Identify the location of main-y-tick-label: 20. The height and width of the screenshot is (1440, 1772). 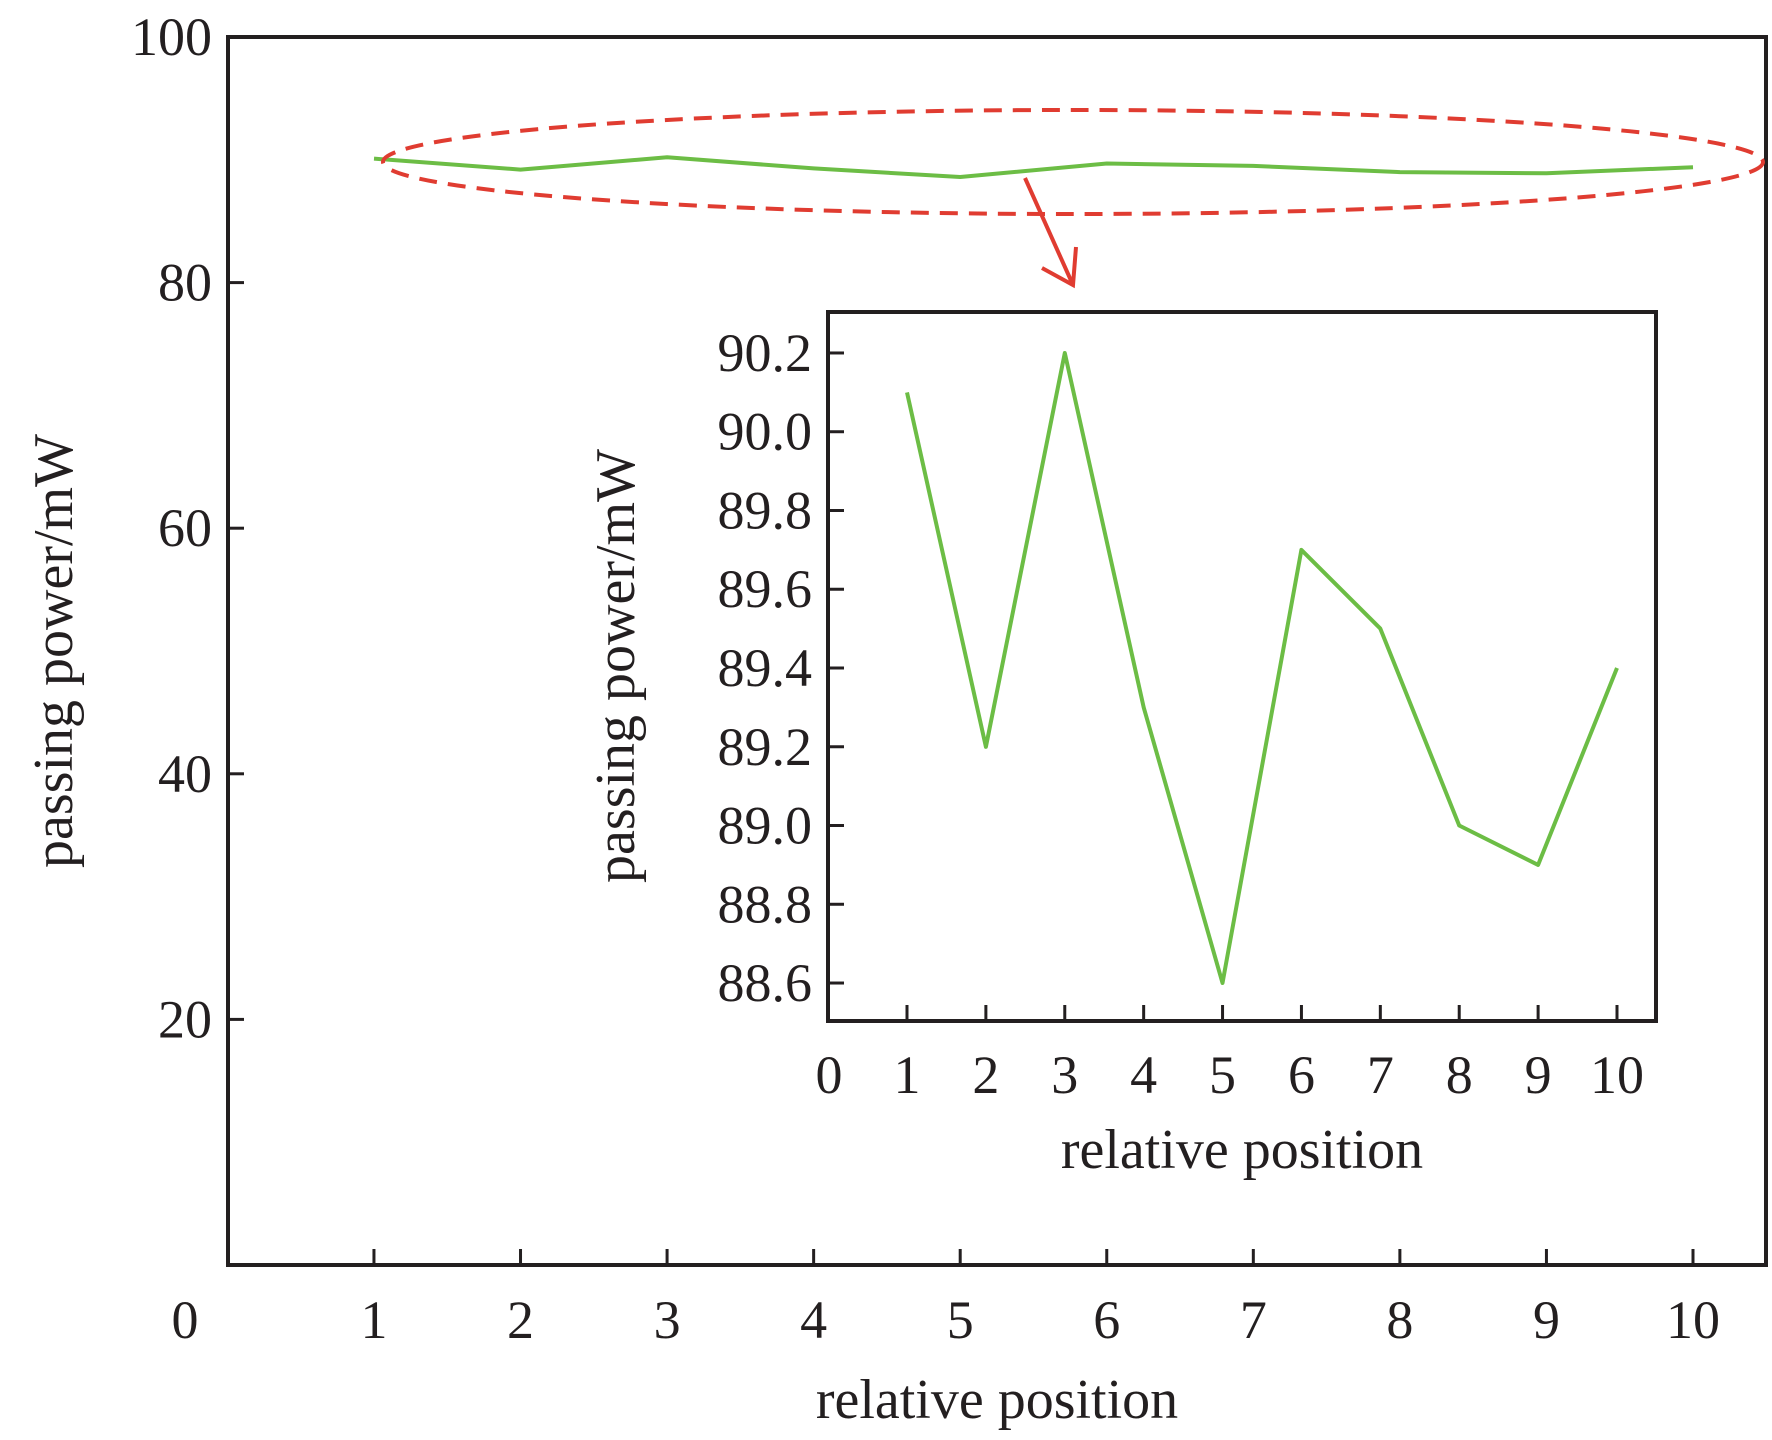
(185, 1019).